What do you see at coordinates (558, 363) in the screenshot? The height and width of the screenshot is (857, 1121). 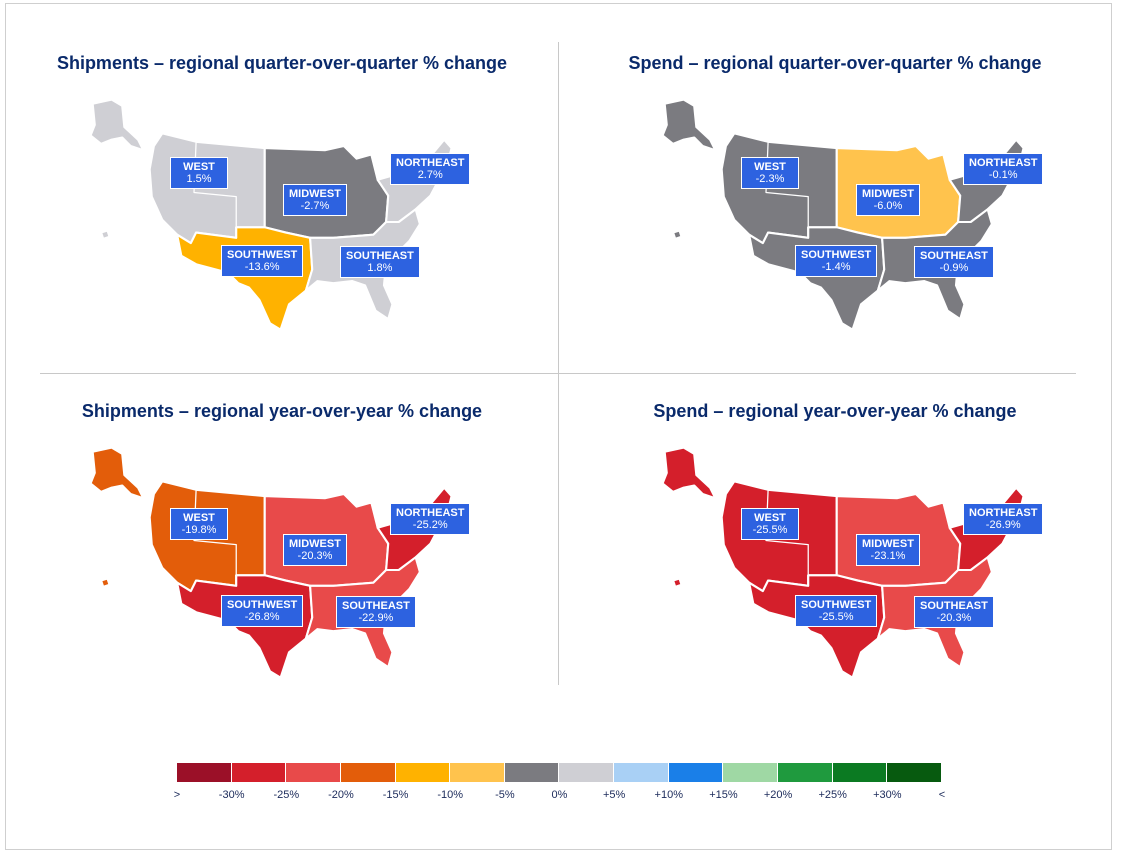 I see `vertical-divider` at bounding box center [558, 363].